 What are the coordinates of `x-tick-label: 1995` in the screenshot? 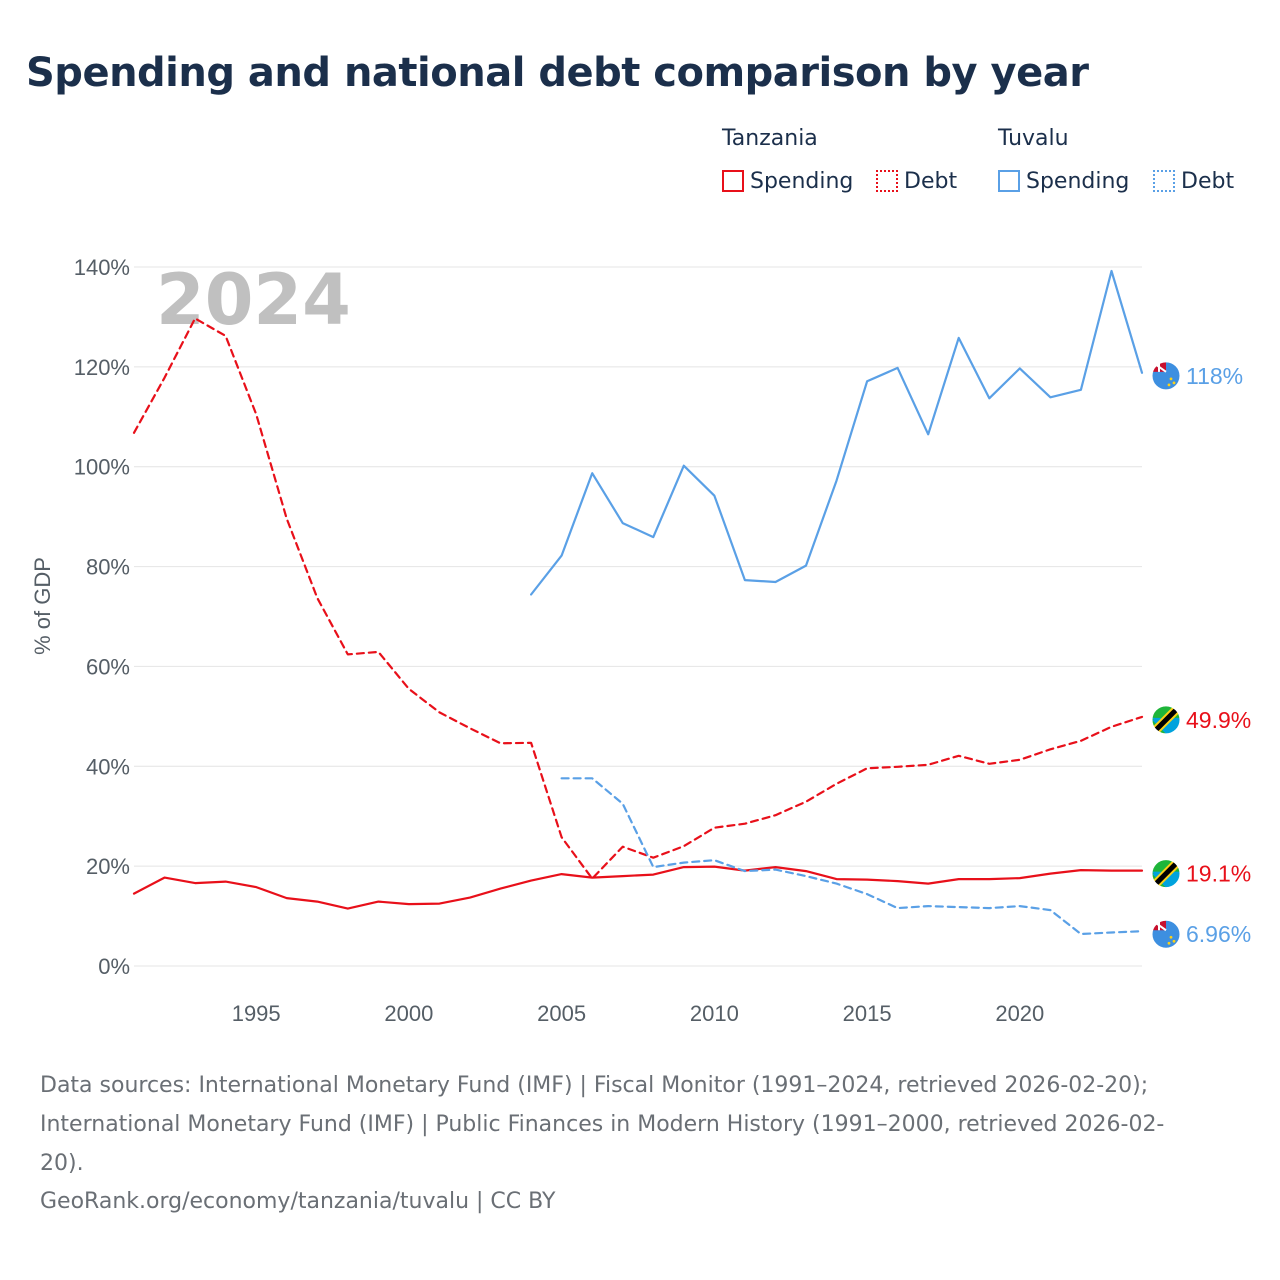 It's located at (256, 1013).